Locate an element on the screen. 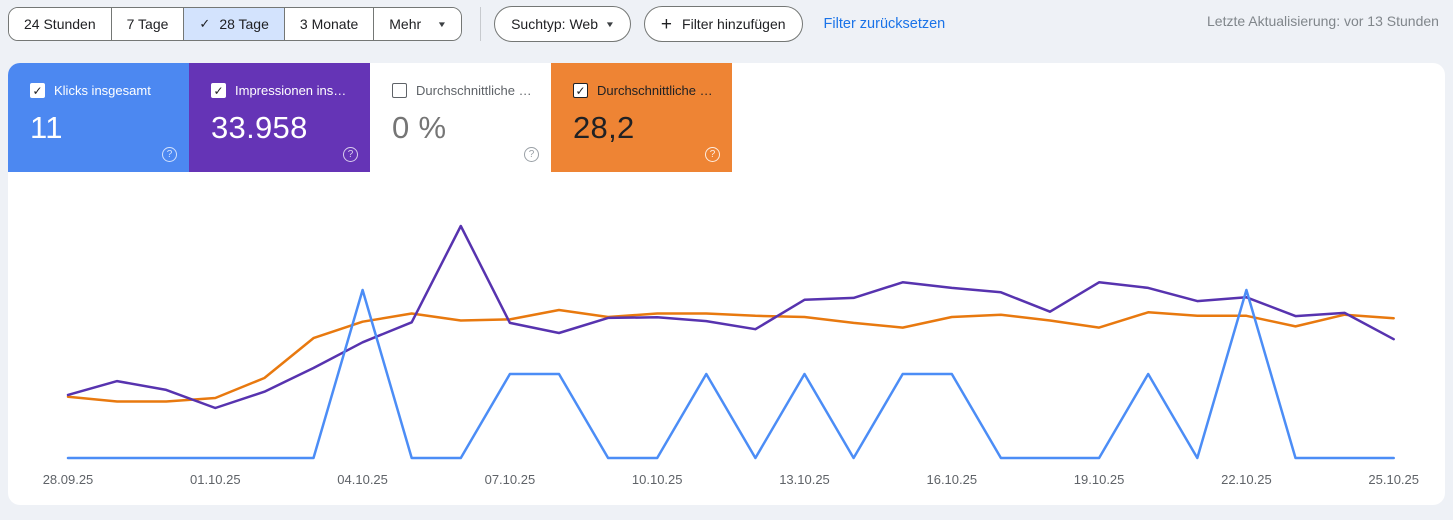 This screenshot has height=520, width=1453. tile-value-impressions: 33.958 is located at coordinates (259, 127).